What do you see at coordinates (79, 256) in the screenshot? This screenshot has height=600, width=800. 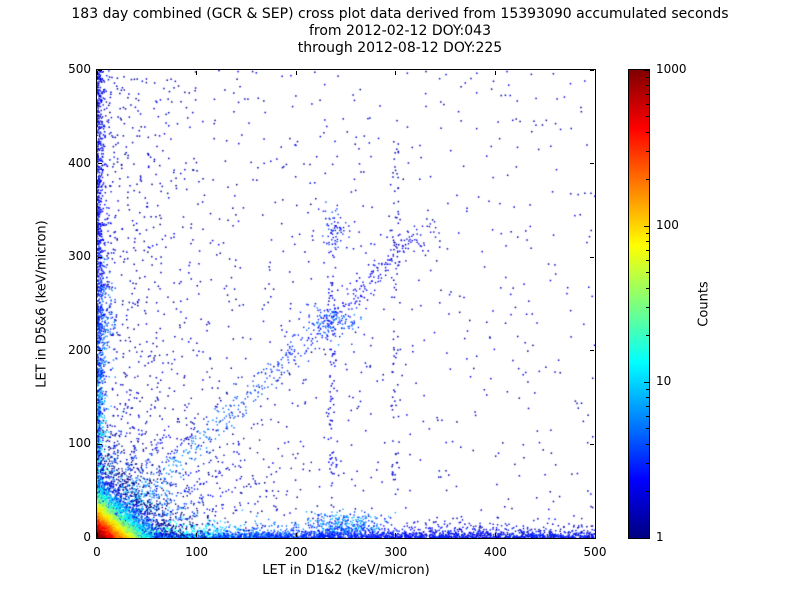 I see `y-tick-label: 300` at bounding box center [79, 256].